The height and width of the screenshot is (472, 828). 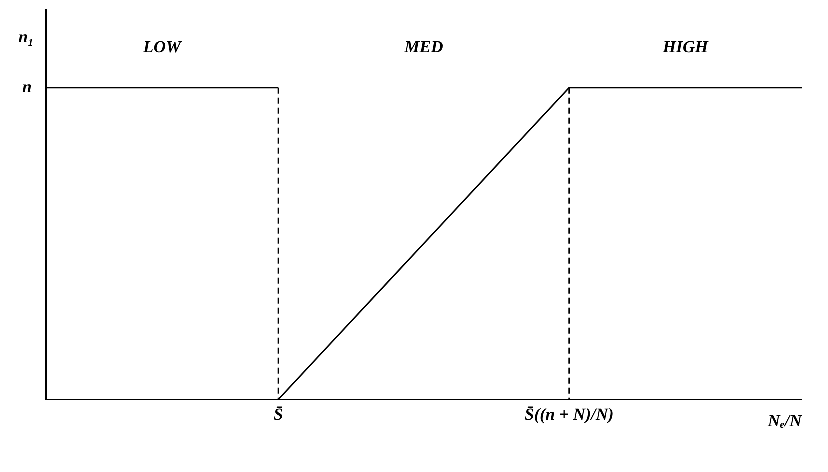 What do you see at coordinates (27, 86) in the screenshot?
I see `text: n` at bounding box center [27, 86].